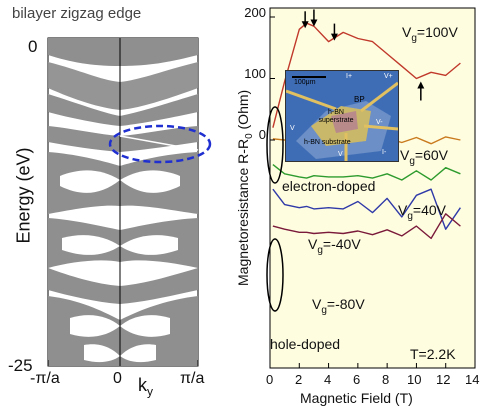  I want to click on mr-xtick-4: 4, so click(328, 379).